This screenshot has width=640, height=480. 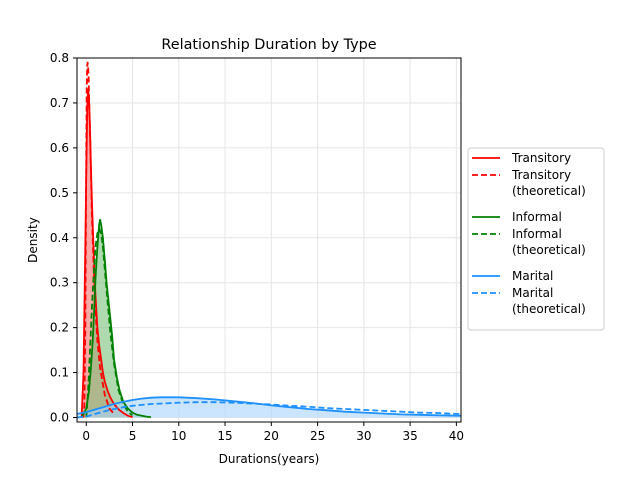 I want to click on y-tick-label: 0.0, so click(x=59, y=418).